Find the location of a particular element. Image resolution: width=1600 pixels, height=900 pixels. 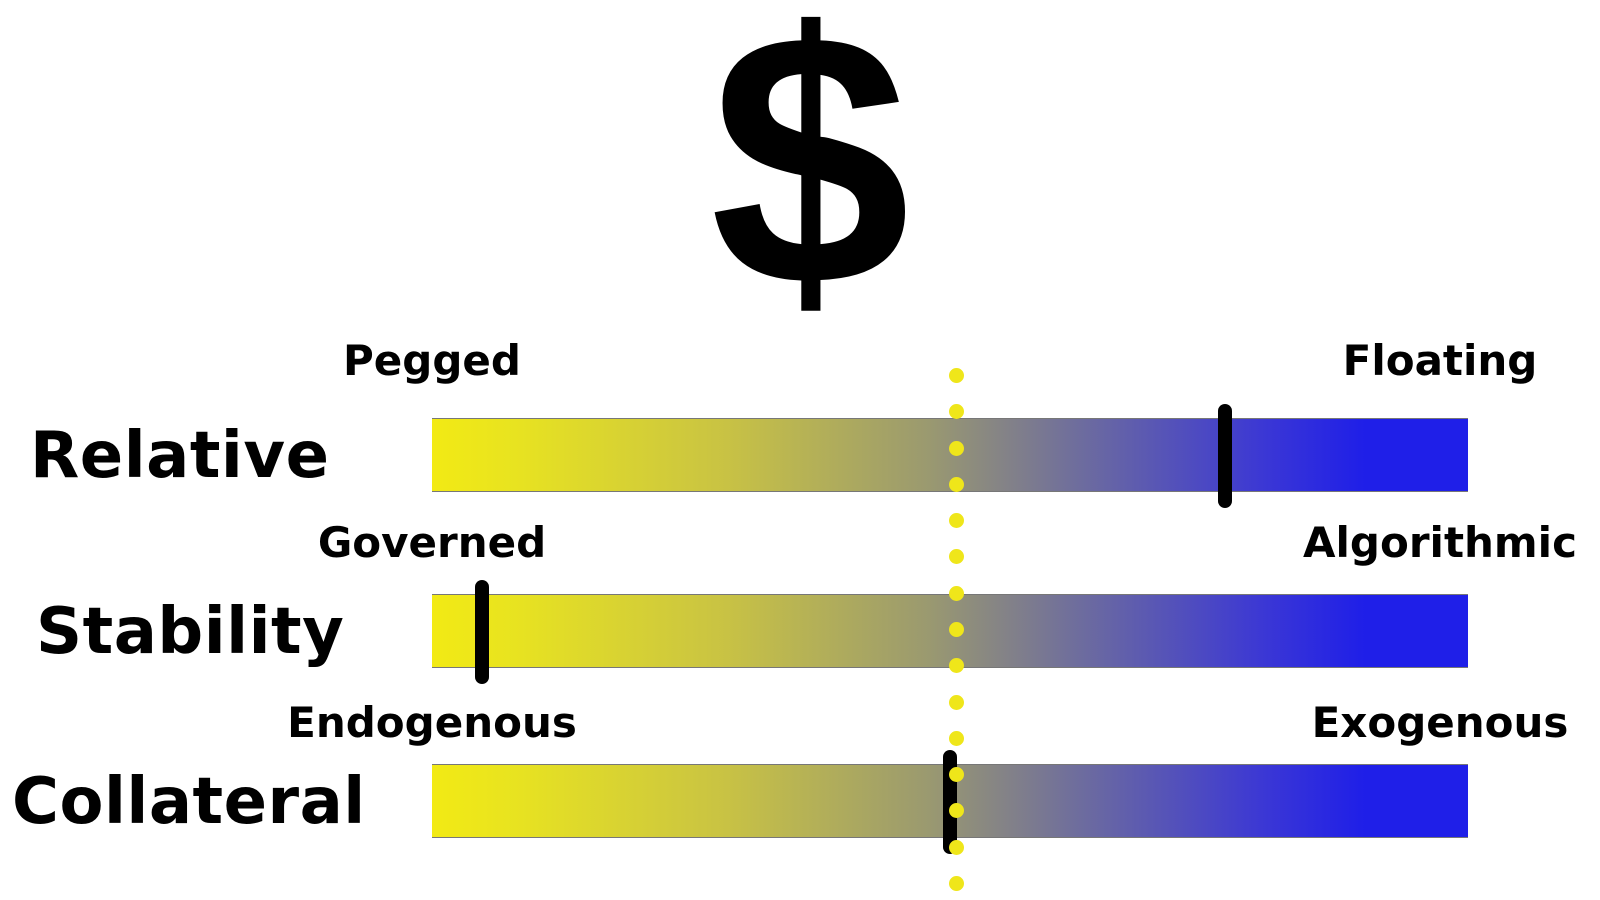

relative-right-label: Floating is located at coordinates (1440, 360).